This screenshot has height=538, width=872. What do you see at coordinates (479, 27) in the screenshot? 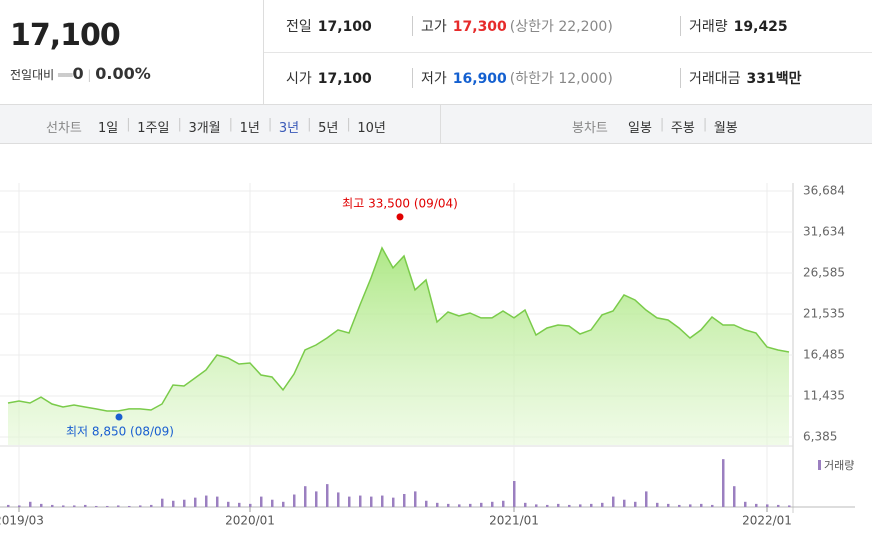
I see `summary-value: 17,300` at bounding box center [479, 27].